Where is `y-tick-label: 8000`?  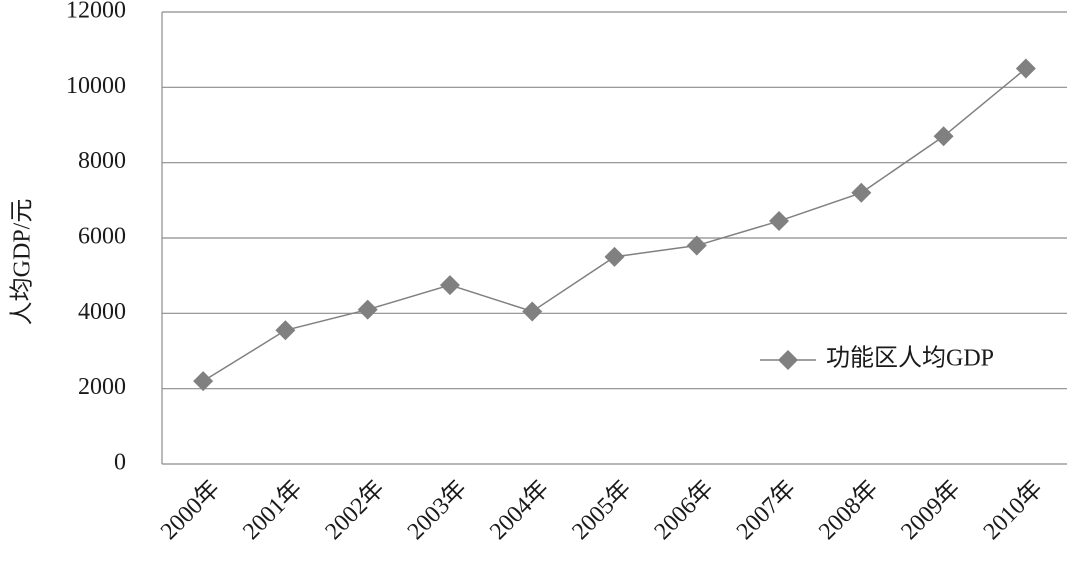 y-tick-label: 8000 is located at coordinates (102, 161).